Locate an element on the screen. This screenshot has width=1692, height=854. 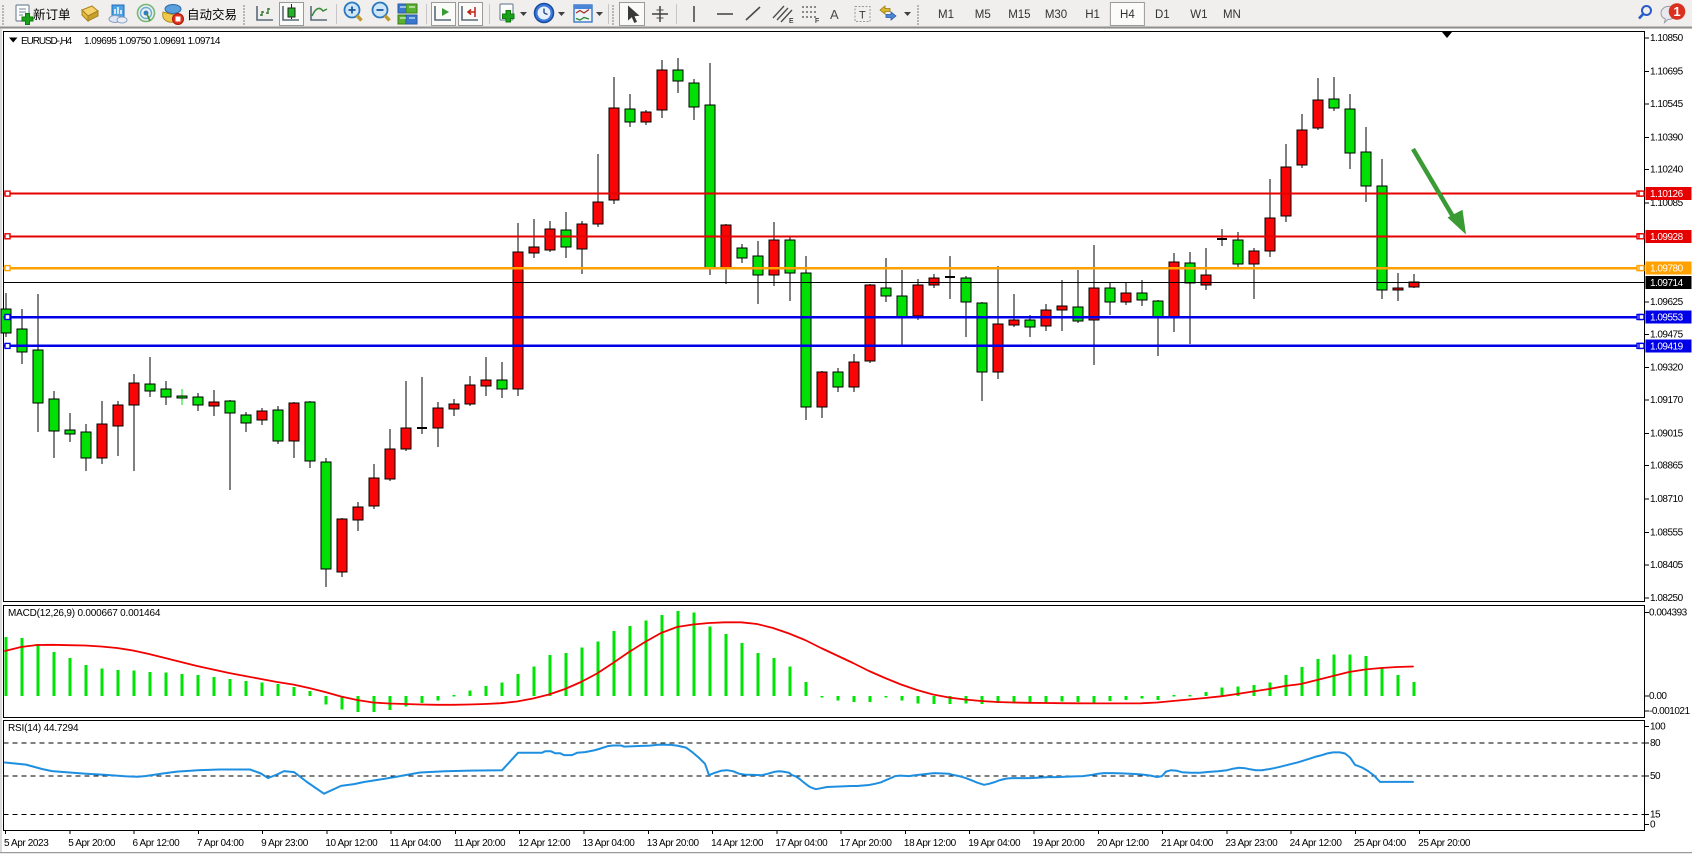
svg-text: 5 Apr 20:00 is located at coordinates (92, 843).